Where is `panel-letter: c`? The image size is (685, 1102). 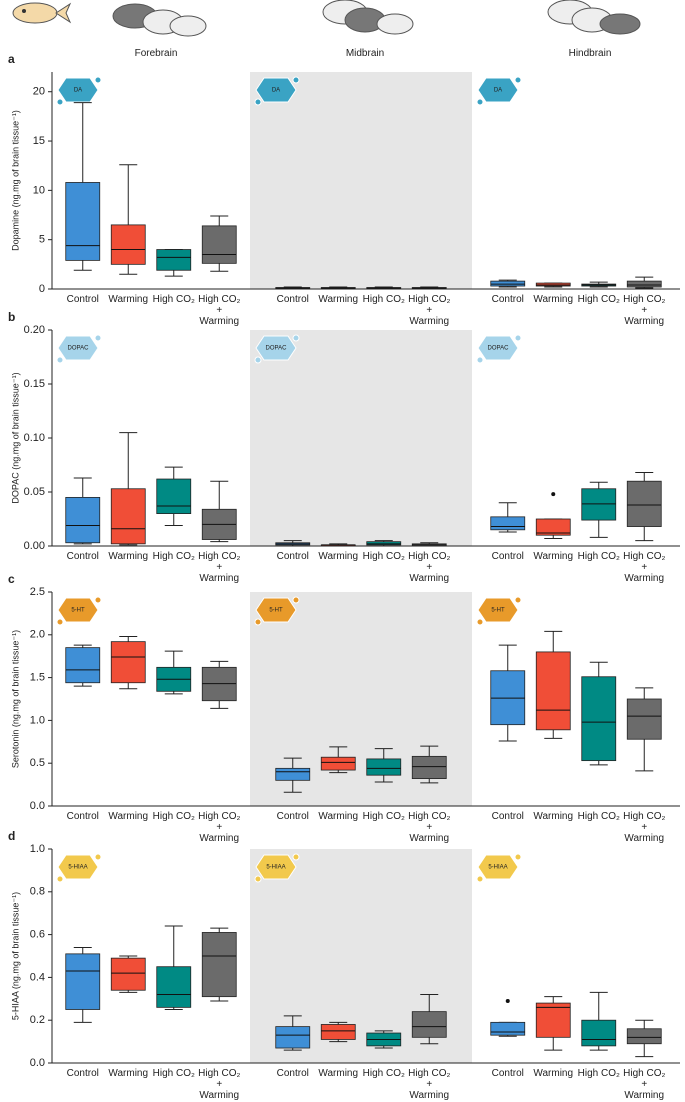
panel-letter: c is located at coordinates (11, 579).